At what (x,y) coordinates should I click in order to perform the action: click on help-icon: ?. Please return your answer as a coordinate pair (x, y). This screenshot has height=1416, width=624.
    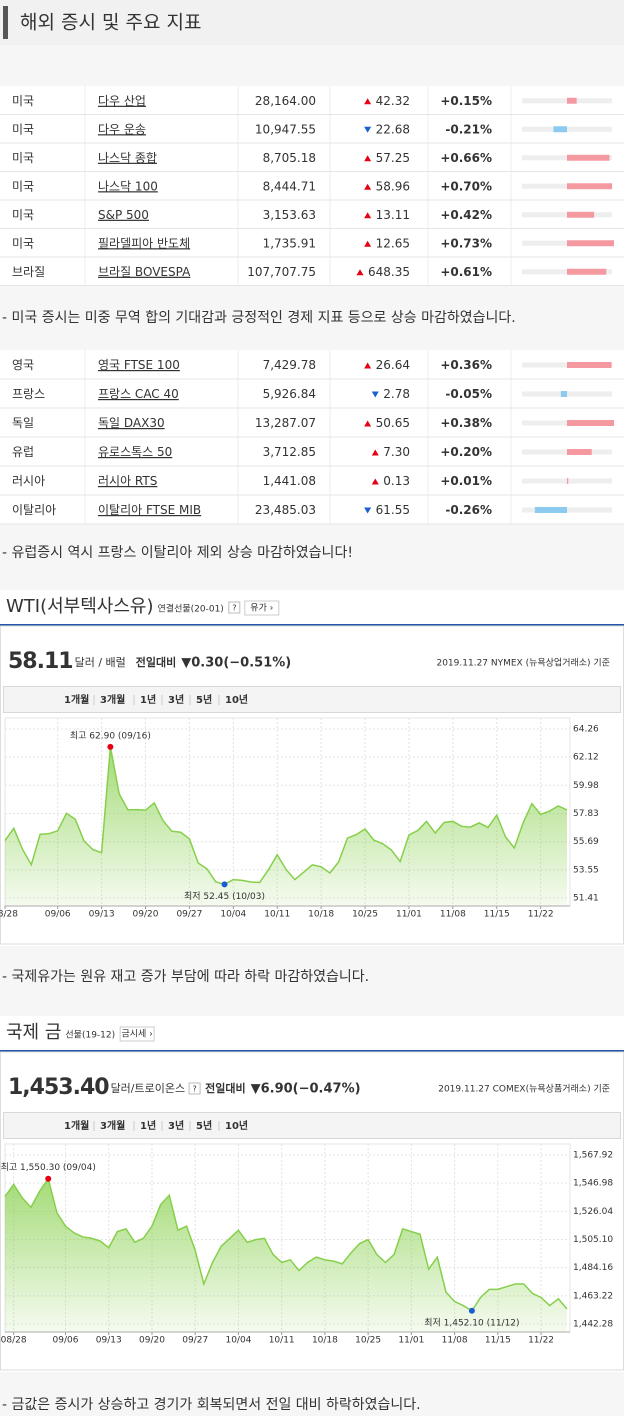
    Looking at the image, I should click on (194, 1089).